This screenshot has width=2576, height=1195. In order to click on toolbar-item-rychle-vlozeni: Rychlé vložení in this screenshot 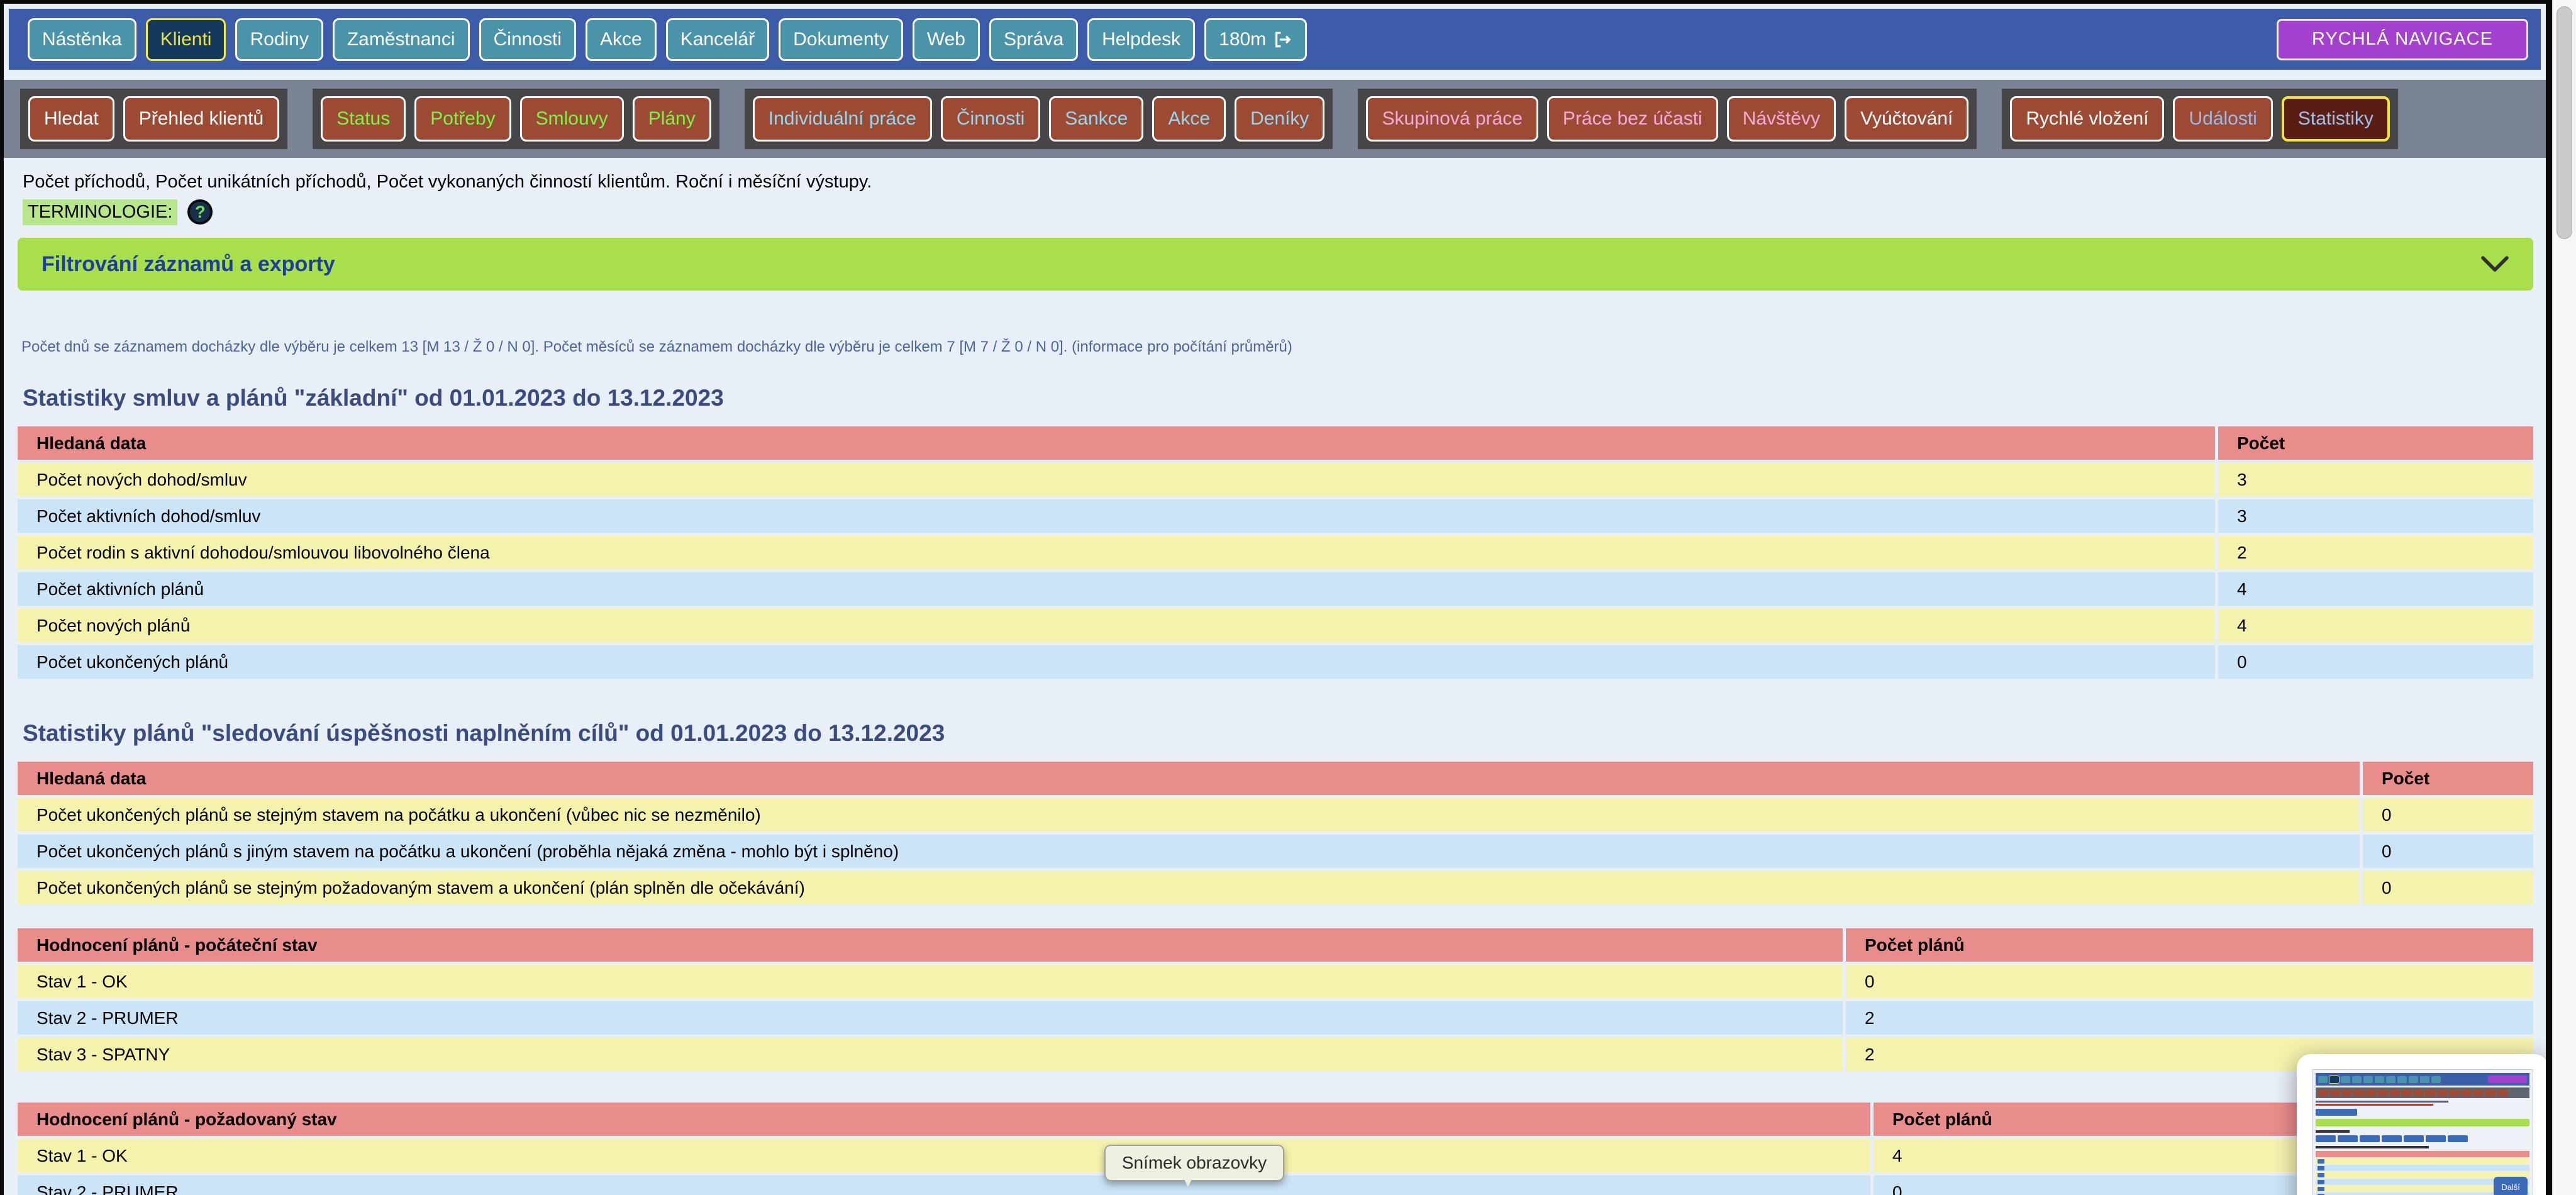, I will do `click(2087, 119)`.